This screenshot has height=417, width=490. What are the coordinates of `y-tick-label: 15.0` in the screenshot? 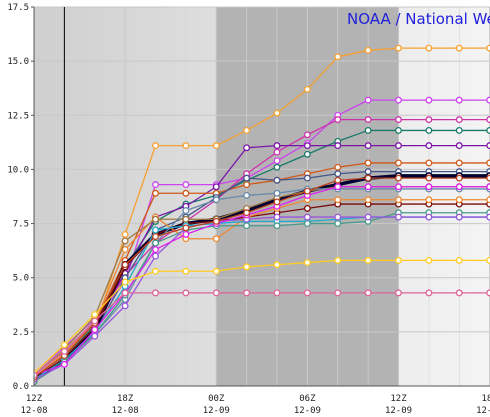 It's located at (18, 62).